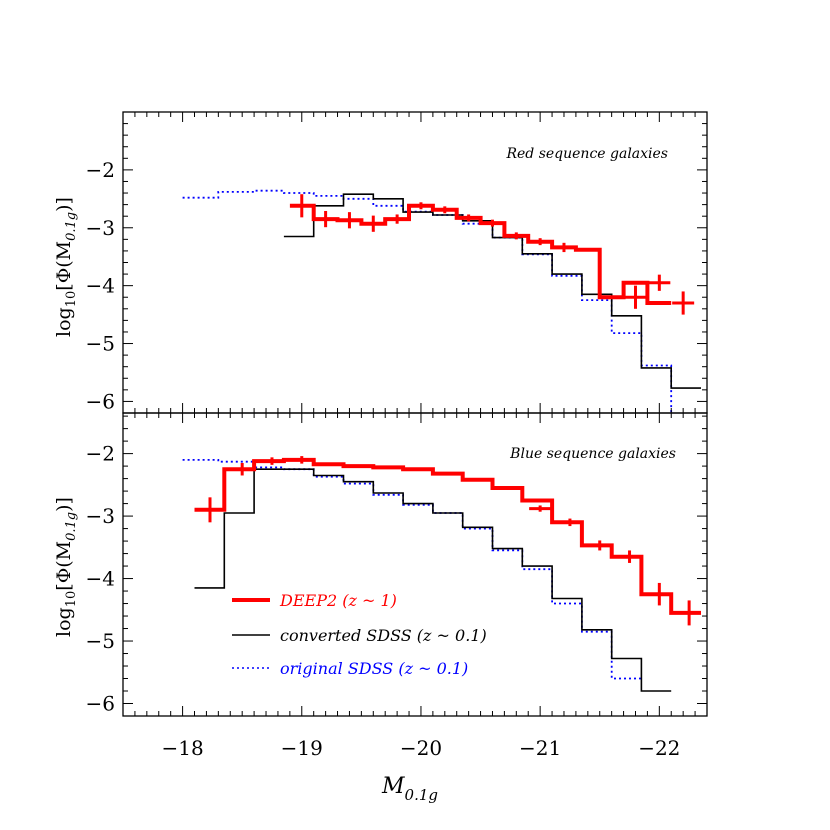  What do you see at coordinates (100, 454) in the screenshot?
I see `blue-y-tick-label: −2` at bounding box center [100, 454].